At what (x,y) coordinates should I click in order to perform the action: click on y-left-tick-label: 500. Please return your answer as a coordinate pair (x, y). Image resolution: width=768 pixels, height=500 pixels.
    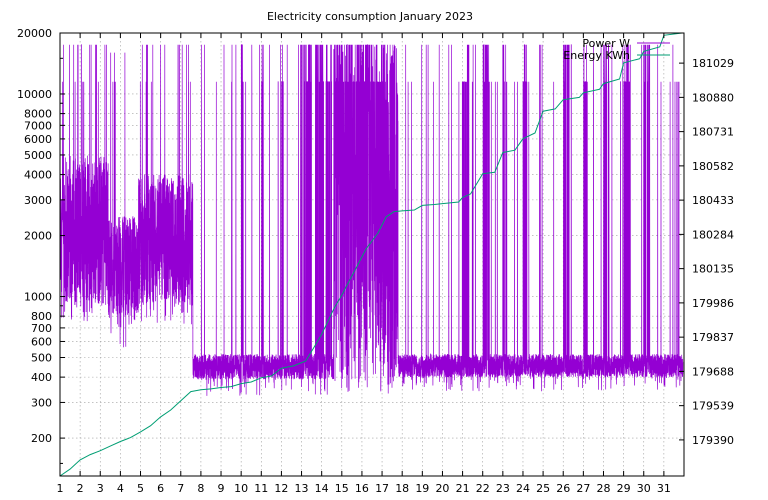
    Looking at the image, I should click on (41, 358).